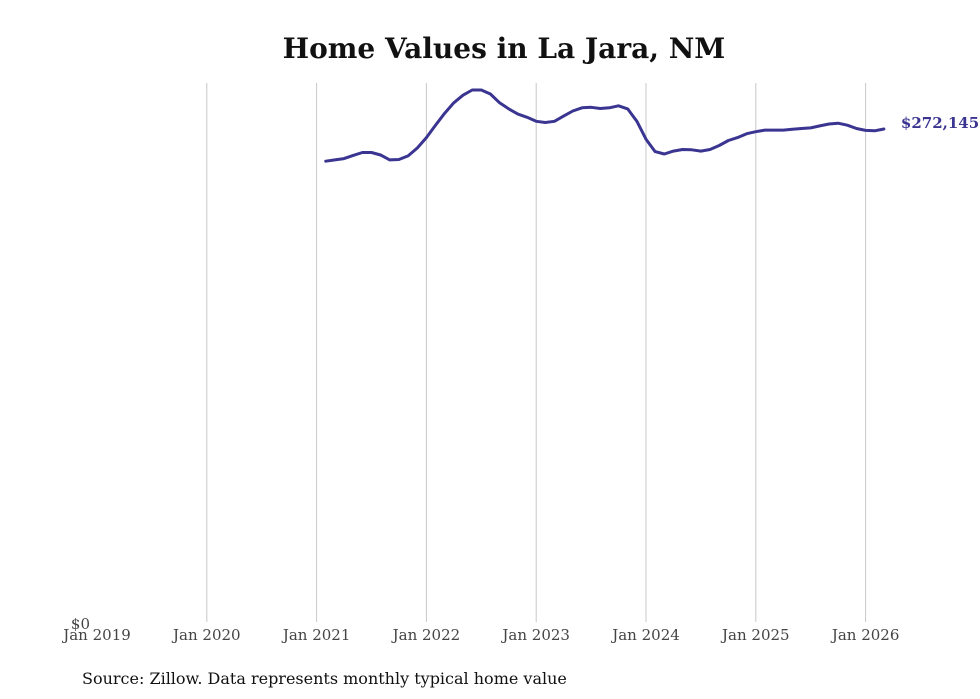 This screenshot has height=699, width=980. Describe the element at coordinates (535, 635) in the screenshot. I see `x-tick-label: Jan 2023` at that location.